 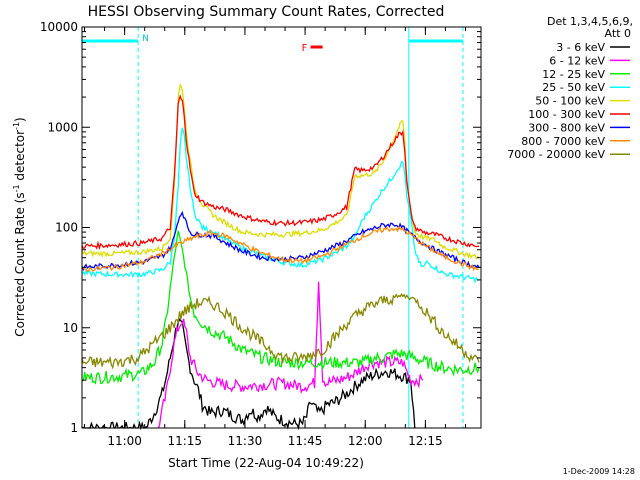 What do you see at coordinates (580, 47) in the screenshot?
I see `legend-label: 3 - 6 keV` at bounding box center [580, 47].